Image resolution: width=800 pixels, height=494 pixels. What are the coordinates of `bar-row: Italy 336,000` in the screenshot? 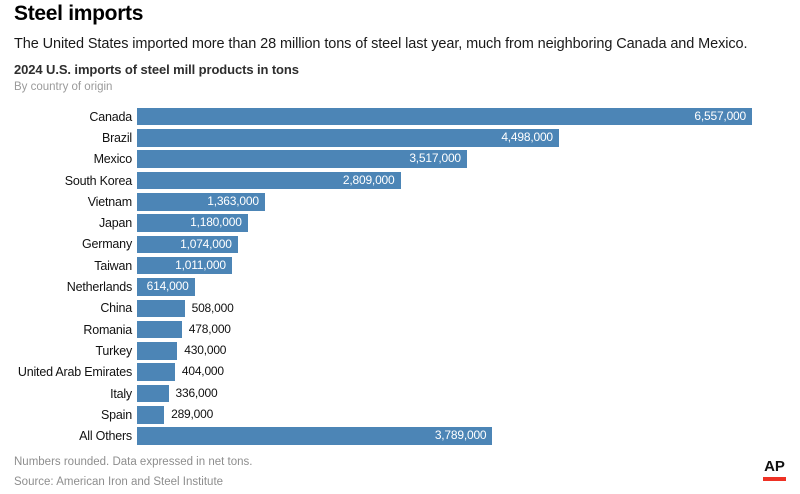 It's located at (400, 393).